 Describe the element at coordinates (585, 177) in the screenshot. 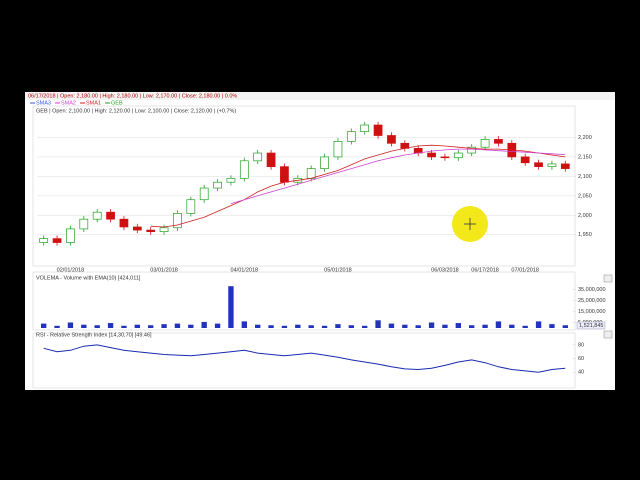

I see `y-tick-label: 2,100` at that location.